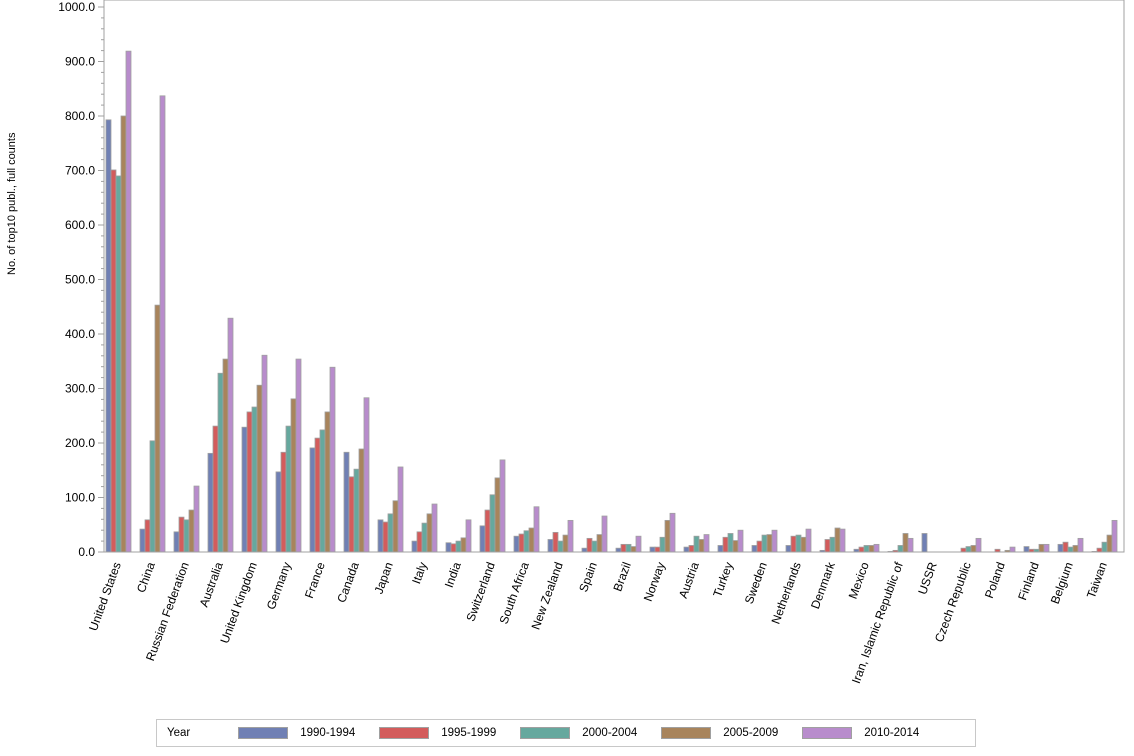 The width and height of the screenshot is (1134, 756). I want to click on y-axis-label: No. of top10 publ., full counts, so click(12, 203).